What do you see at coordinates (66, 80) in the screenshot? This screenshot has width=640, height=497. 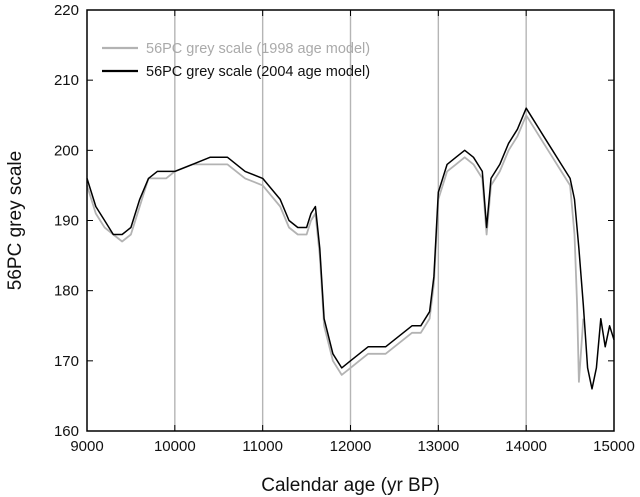 I see `y-tick-label: 210` at bounding box center [66, 80].